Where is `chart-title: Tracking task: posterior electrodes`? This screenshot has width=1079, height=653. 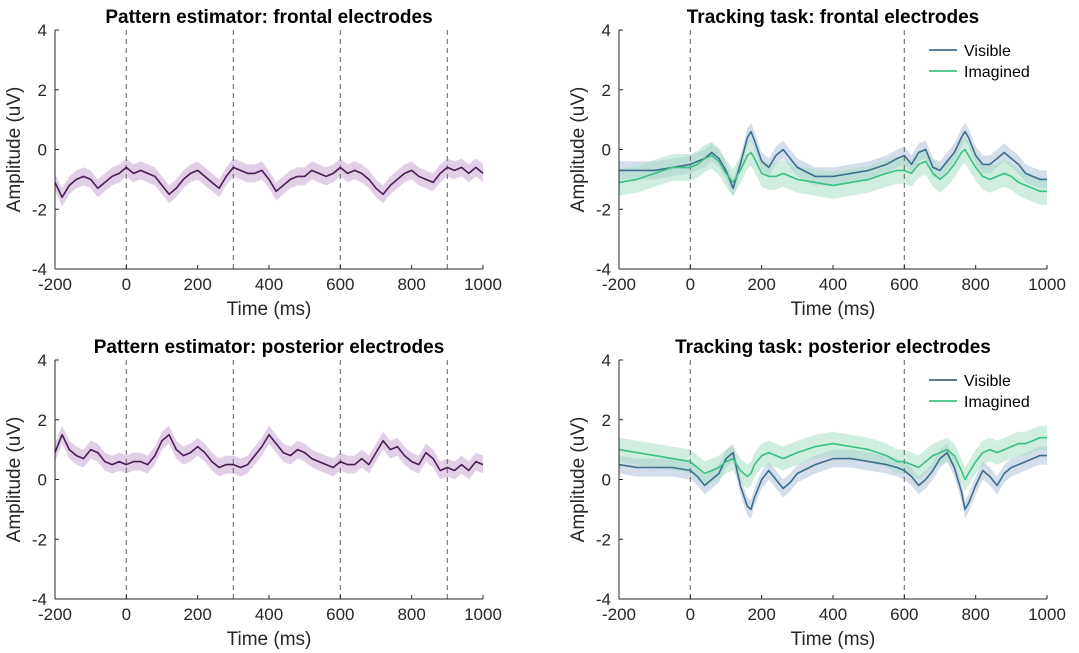
chart-title: Tracking task: posterior electrodes is located at coordinates (833, 347).